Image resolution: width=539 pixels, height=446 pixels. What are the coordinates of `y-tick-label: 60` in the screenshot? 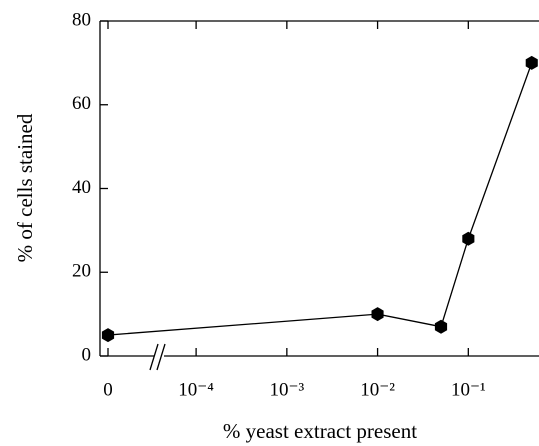 It's located at (81, 103).